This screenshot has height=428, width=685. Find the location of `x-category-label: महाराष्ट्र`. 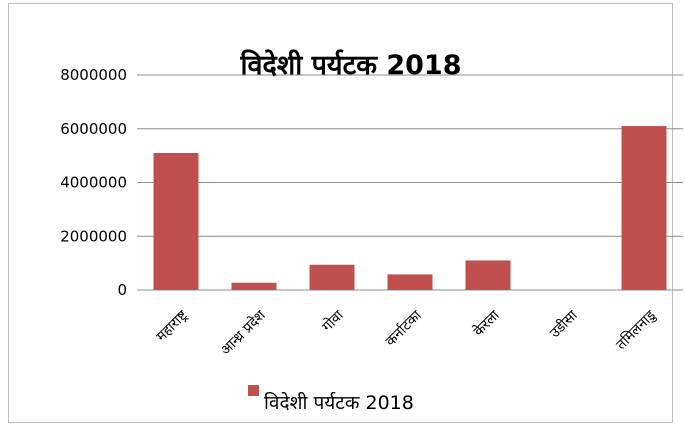

x-category-label: महाराष्ट्र is located at coordinates (172, 326).